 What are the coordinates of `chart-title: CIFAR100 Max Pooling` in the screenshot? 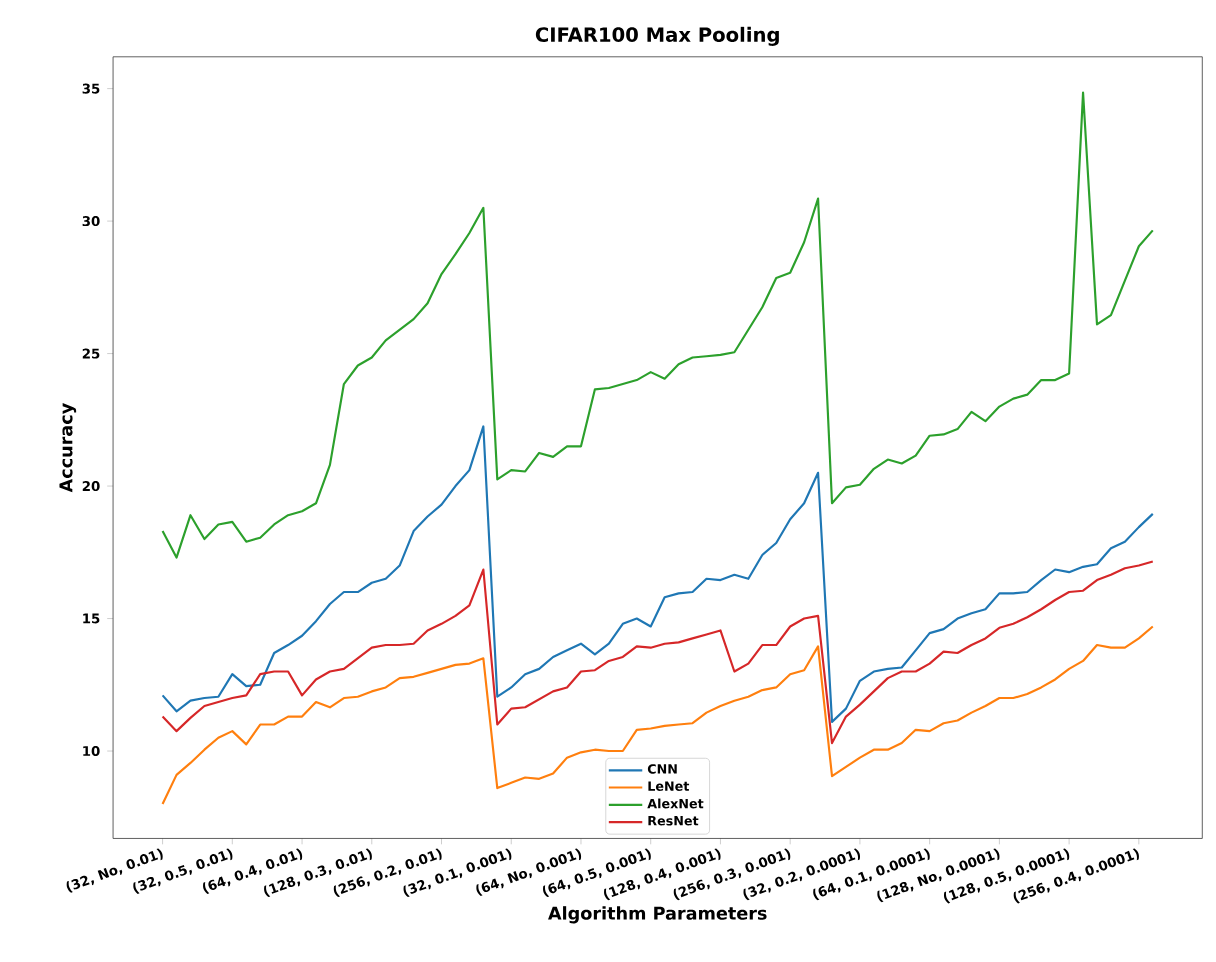 It's located at (657, 36).